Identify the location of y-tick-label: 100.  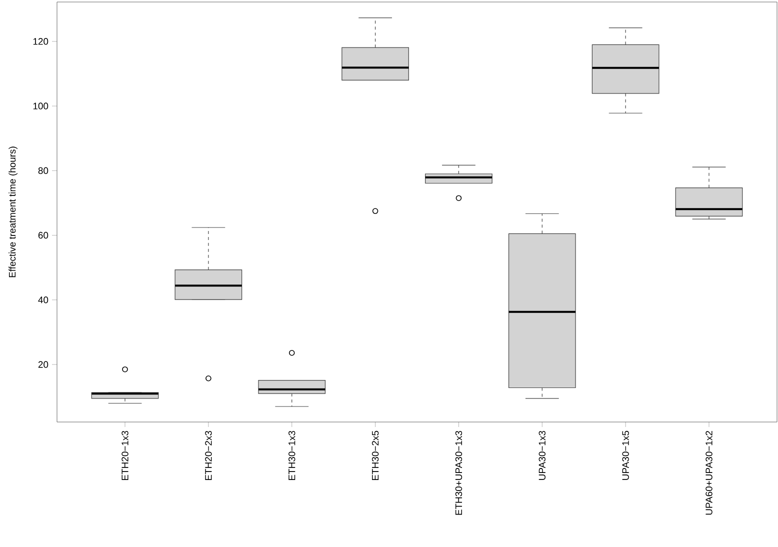
(40, 106).